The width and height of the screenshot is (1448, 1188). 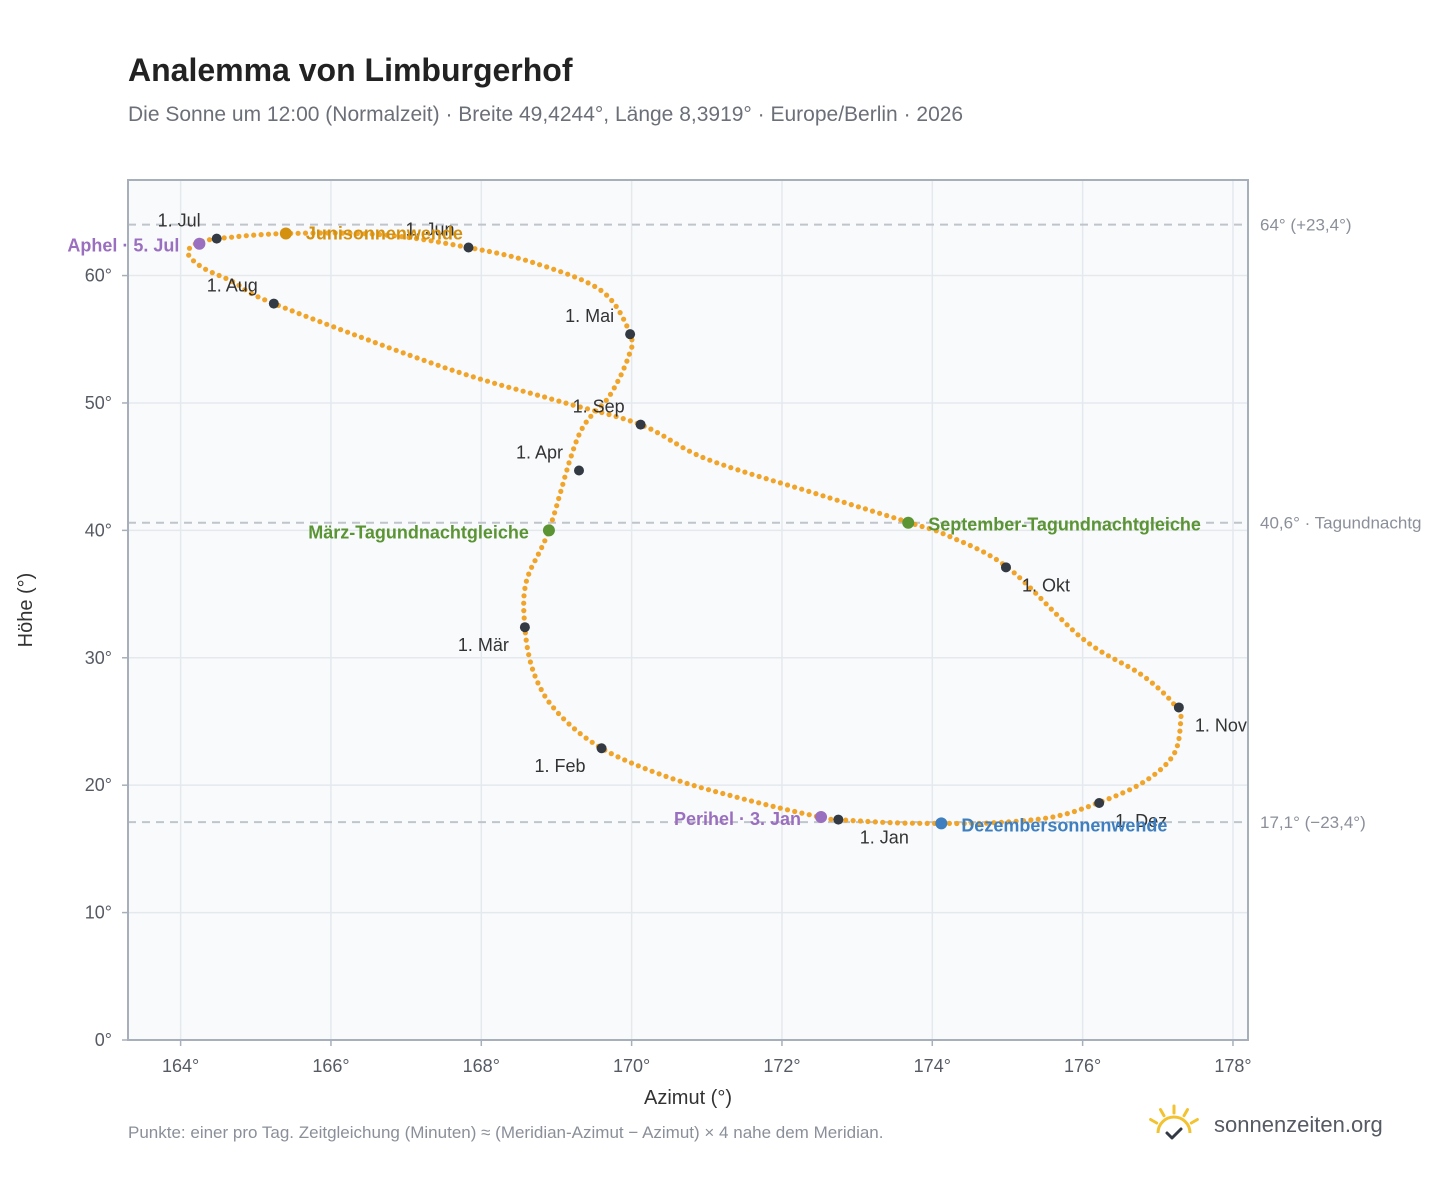 What do you see at coordinates (98, 403) in the screenshot?
I see `y-tick-label: 50°` at bounding box center [98, 403].